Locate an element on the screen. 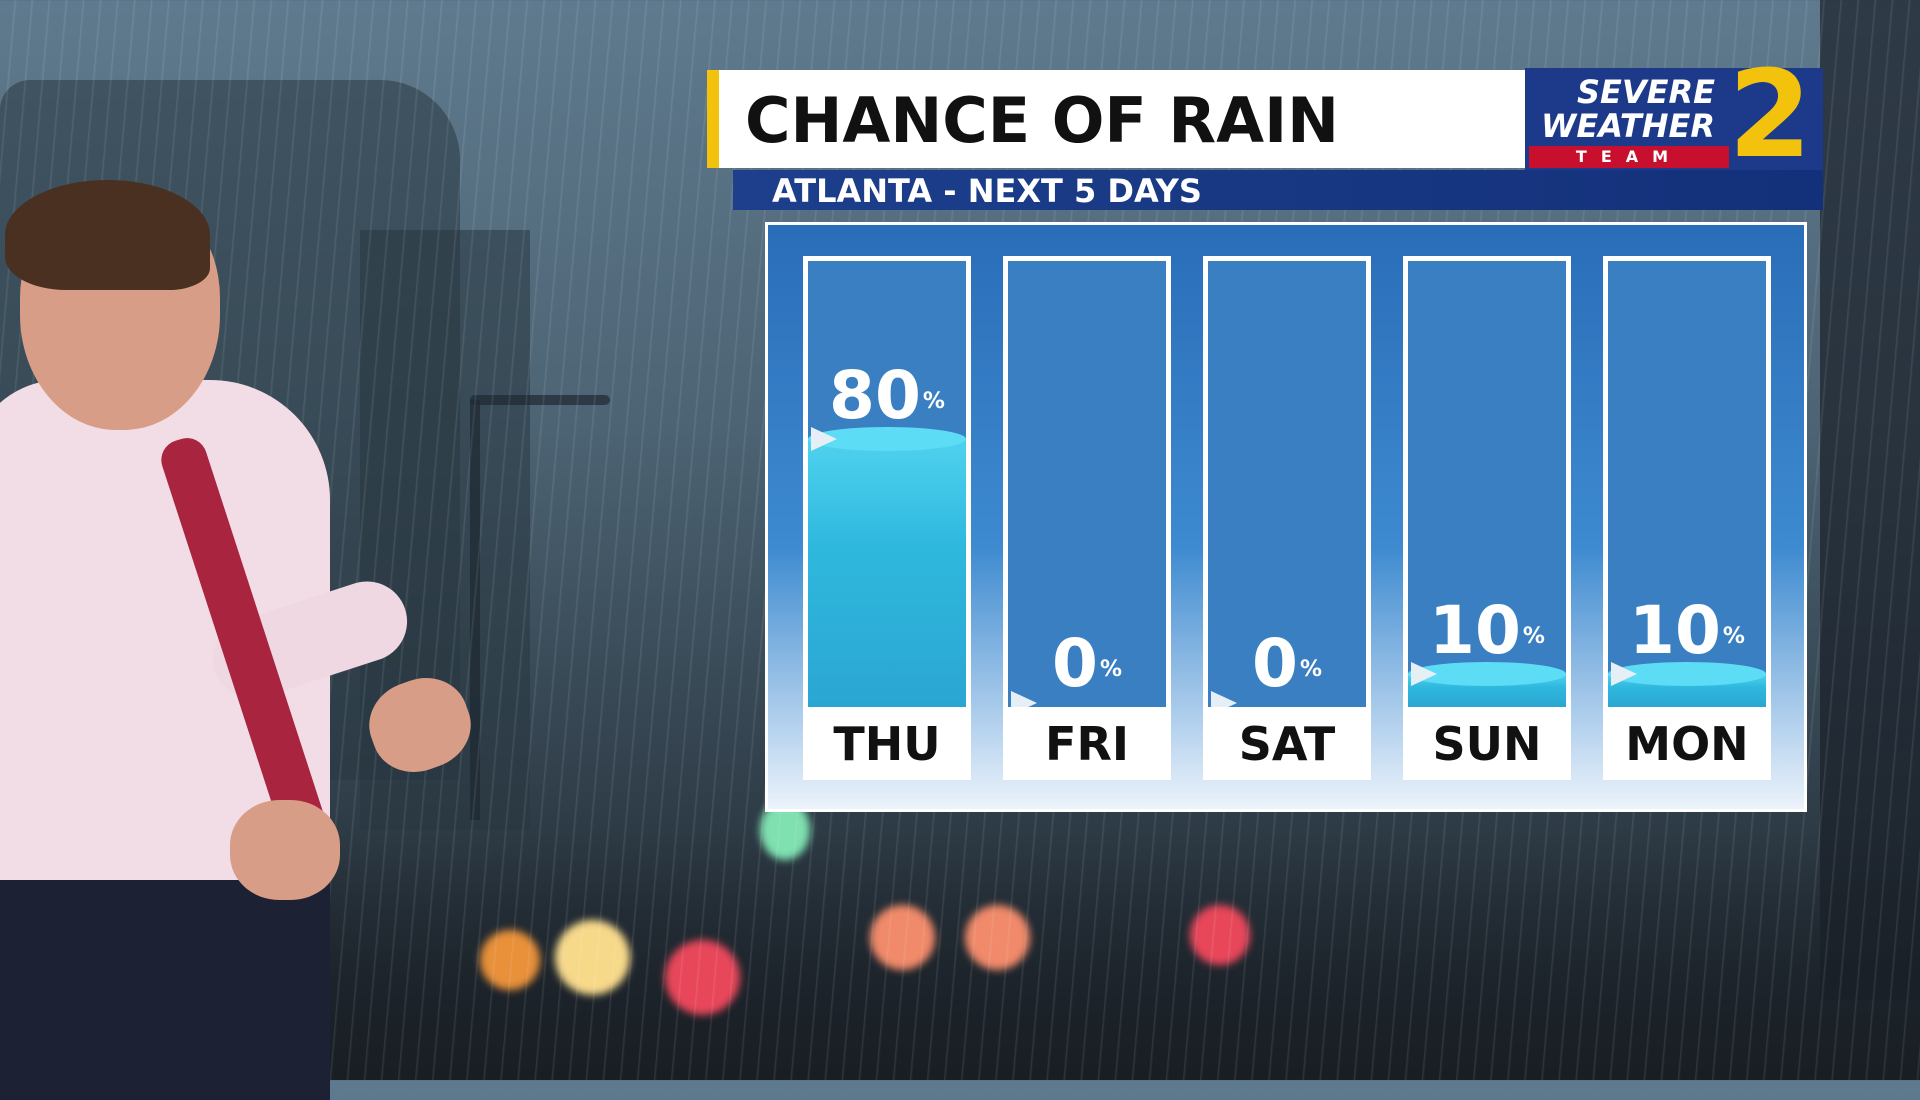 This screenshot has height=1100, width=1920. day-label: FRI is located at coordinates (1087, 744).